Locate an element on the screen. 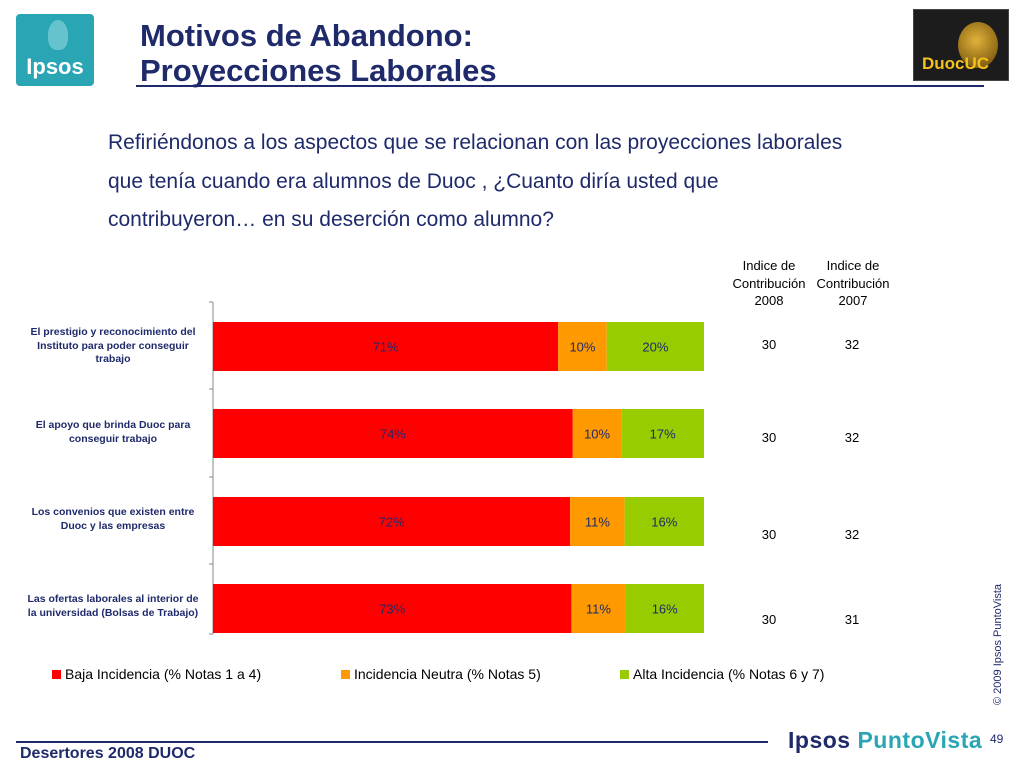  data-label: 17% is located at coordinates (663, 434).